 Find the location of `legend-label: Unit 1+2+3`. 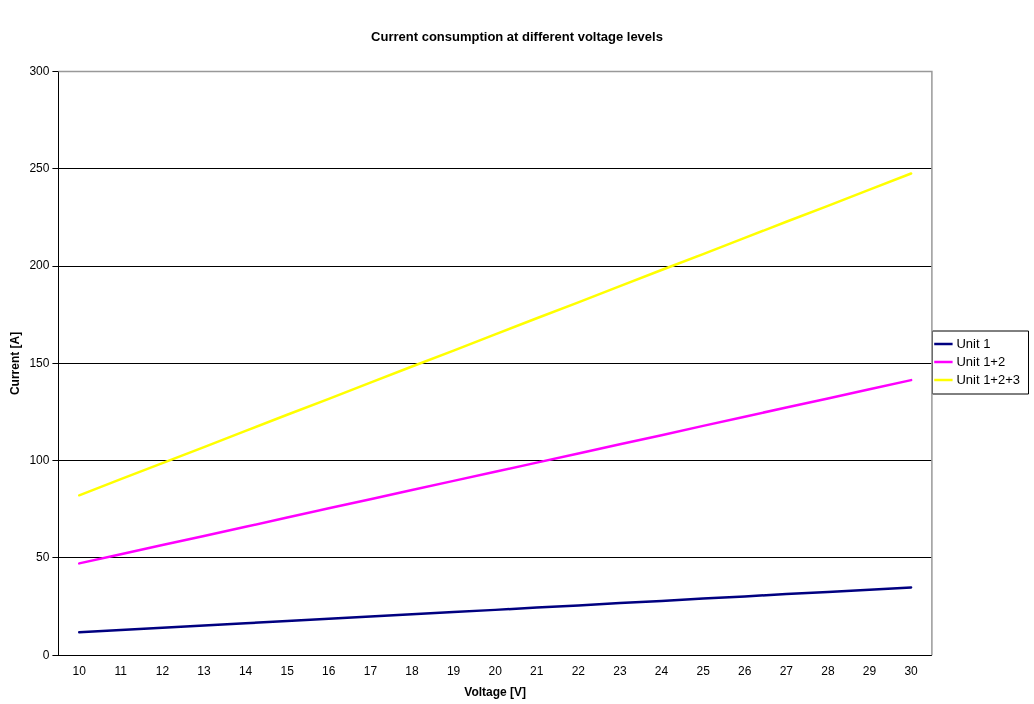

legend-label: Unit 1+2+3 is located at coordinates (988, 379).